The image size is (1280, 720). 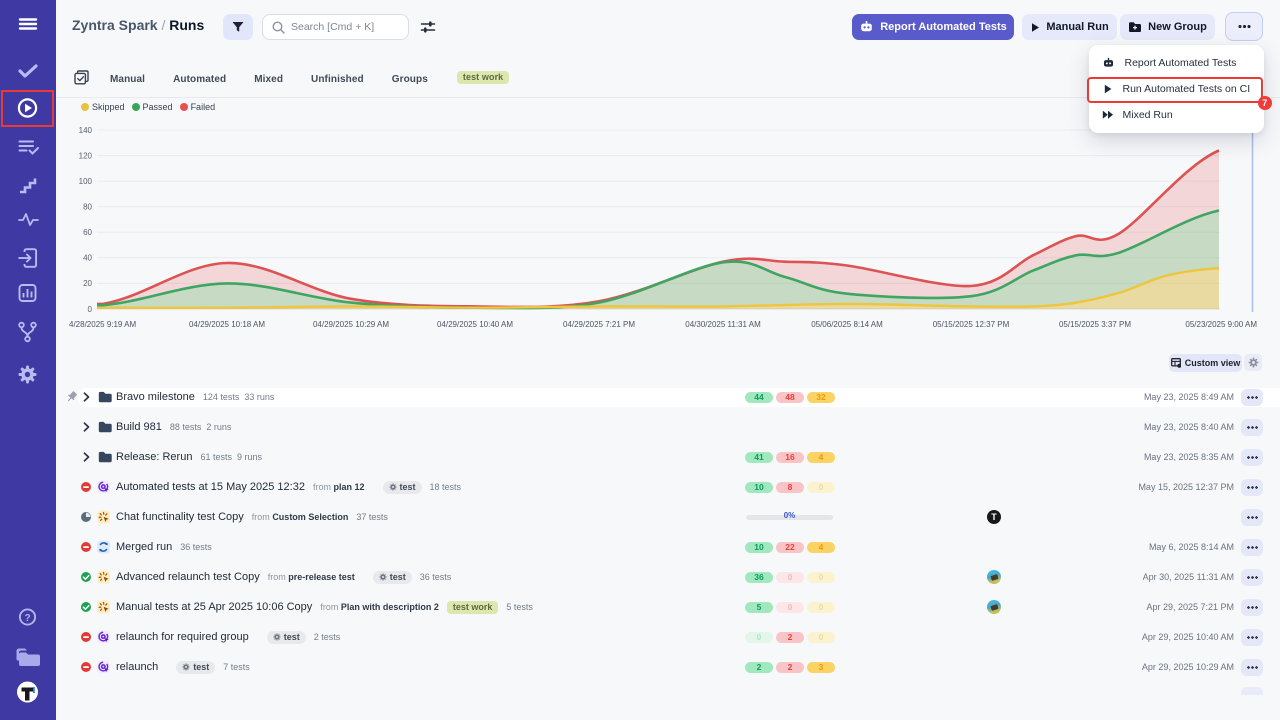 What do you see at coordinates (1095, 324) in the screenshot?
I see `svg-text: 05/15/2025 3:37 PM` at bounding box center [1095, 324].